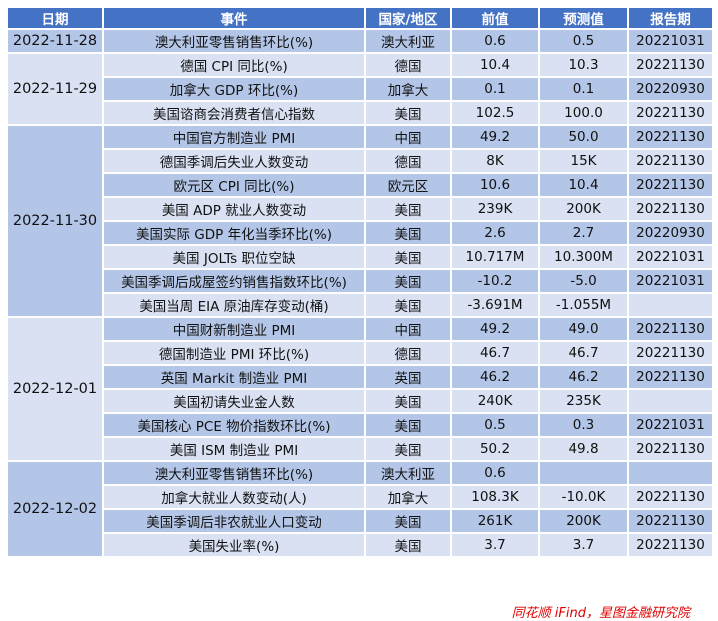 This screenshot has height=621, width=718. What do you see at coordinates (495, 305) in the screenshot?
I see `previous-cell: -3.691M` at bounding box center [495, 305].